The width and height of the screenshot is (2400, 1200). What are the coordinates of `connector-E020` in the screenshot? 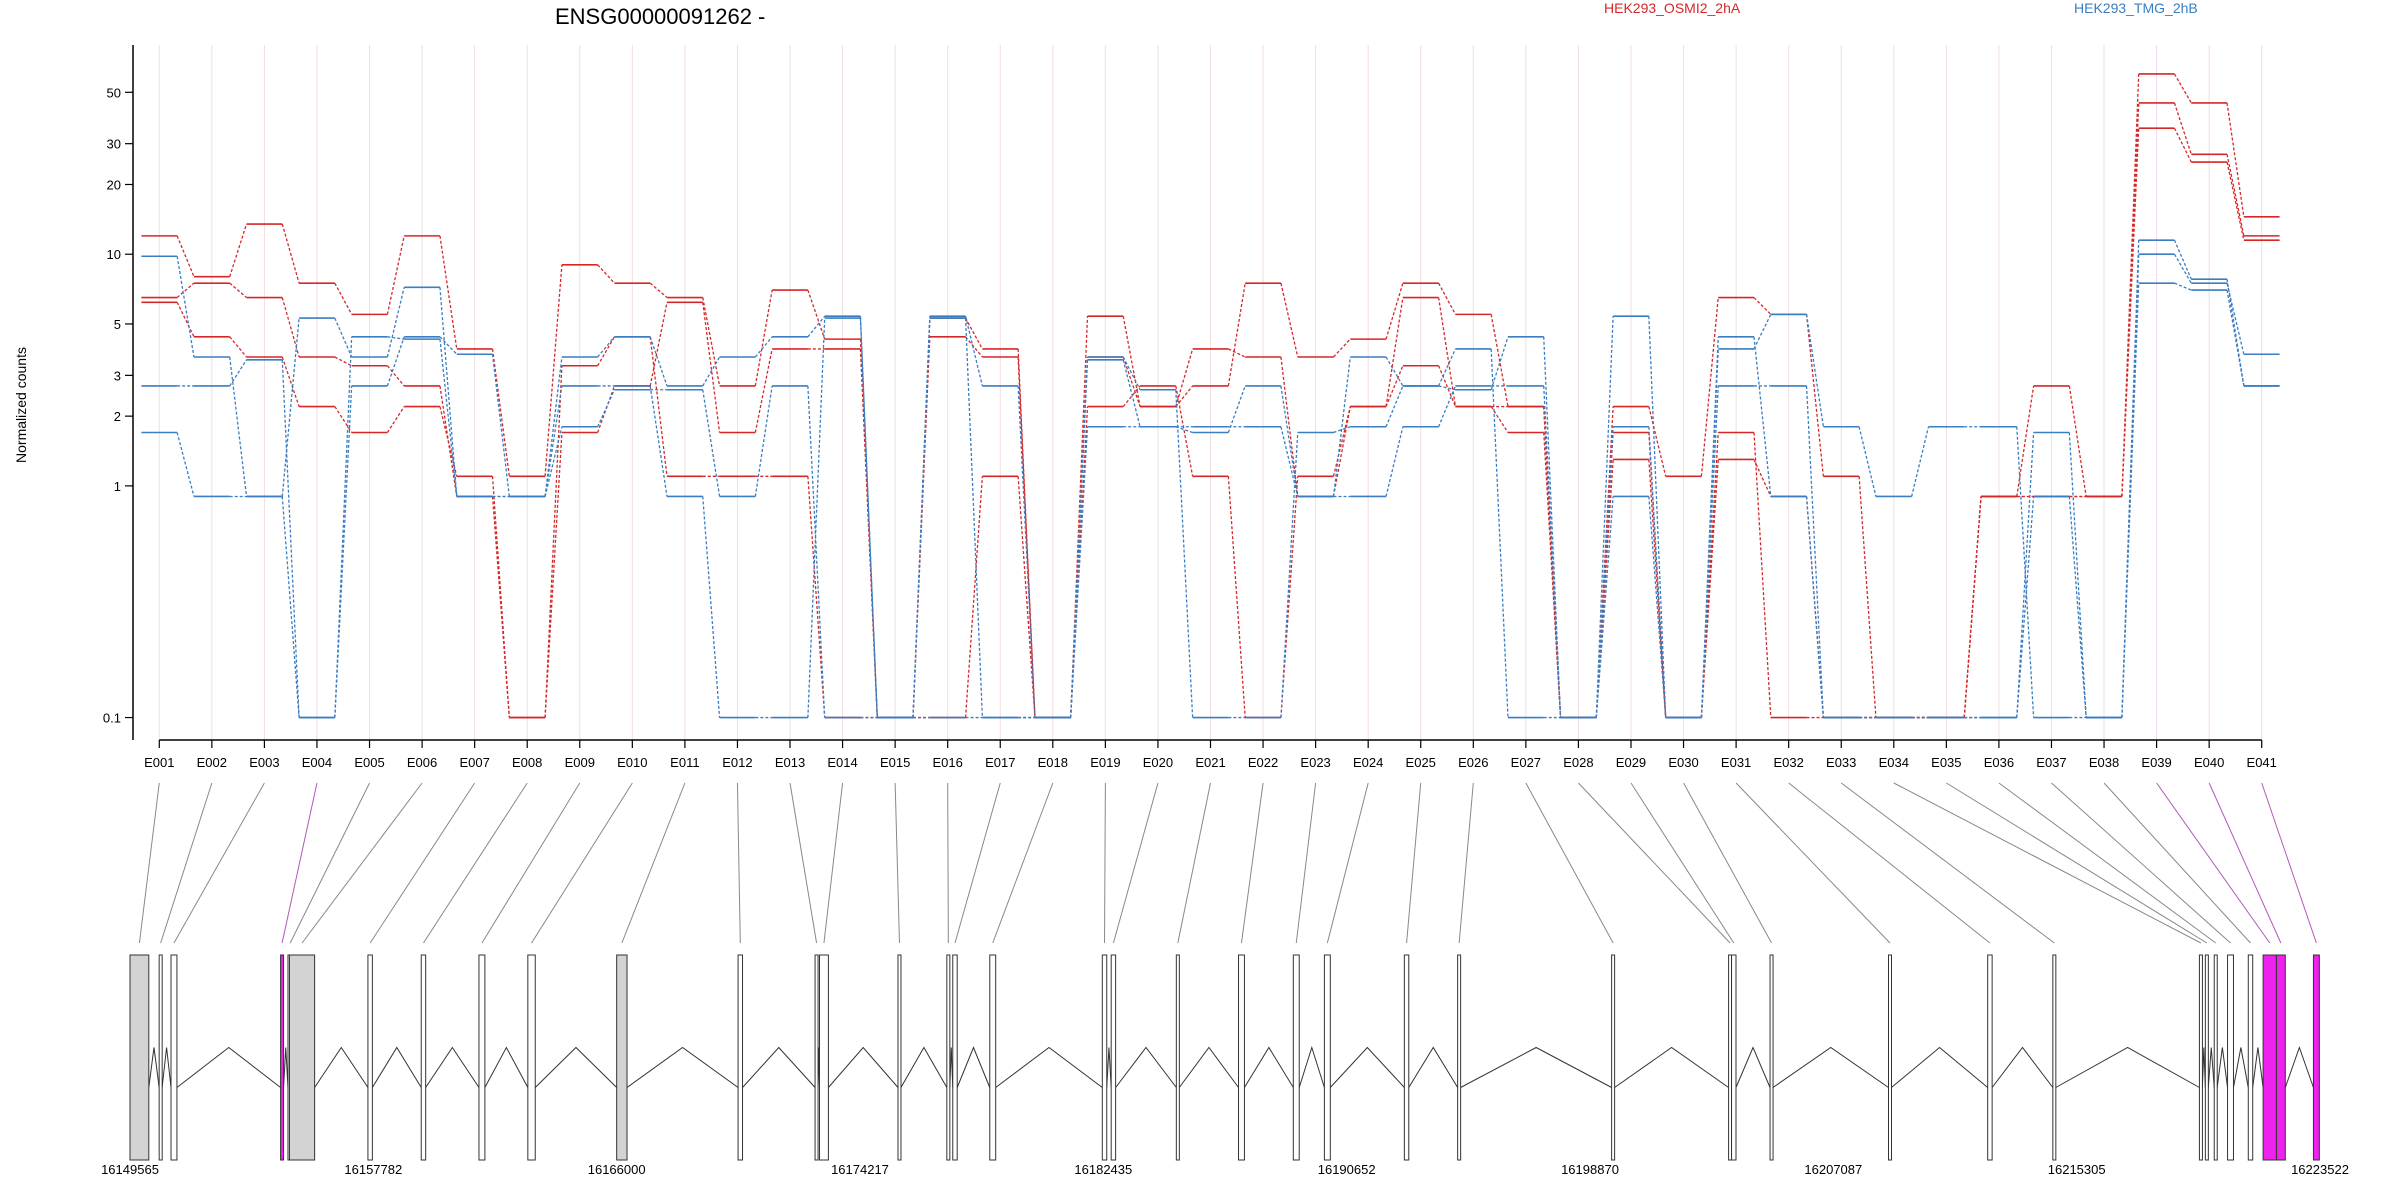 It's located at (1135, 863).